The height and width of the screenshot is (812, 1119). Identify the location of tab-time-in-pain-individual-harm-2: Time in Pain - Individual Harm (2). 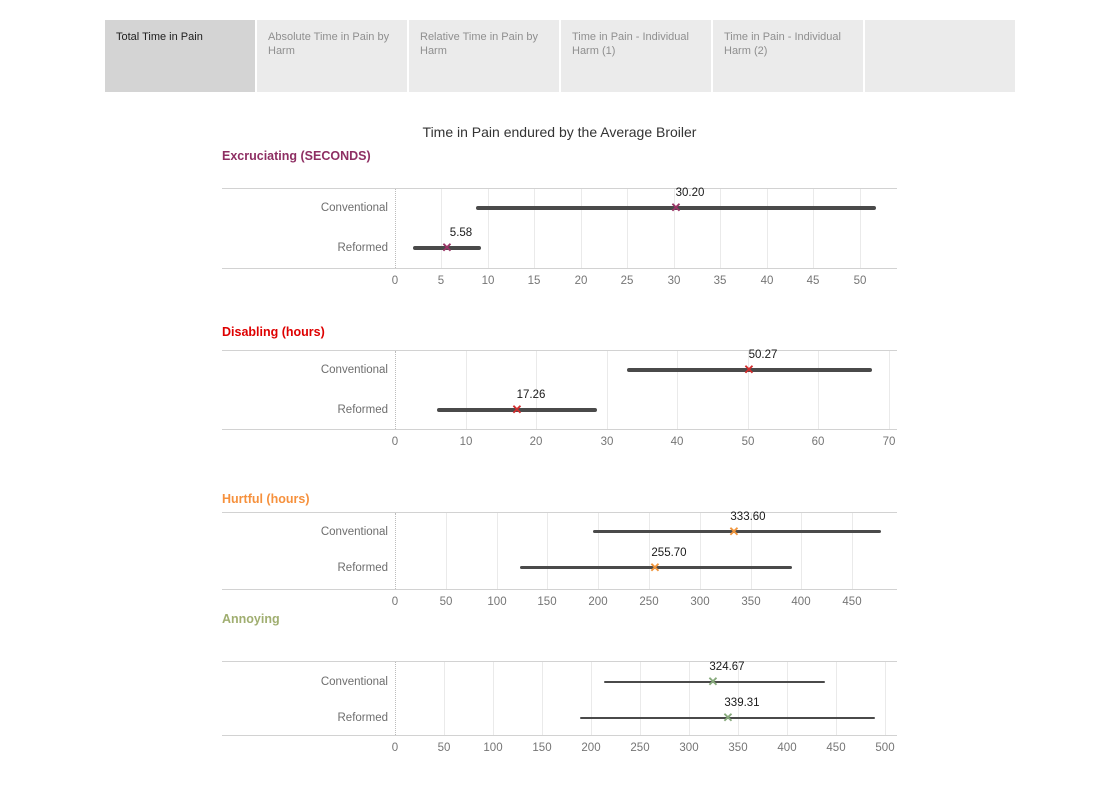
(788, 56).